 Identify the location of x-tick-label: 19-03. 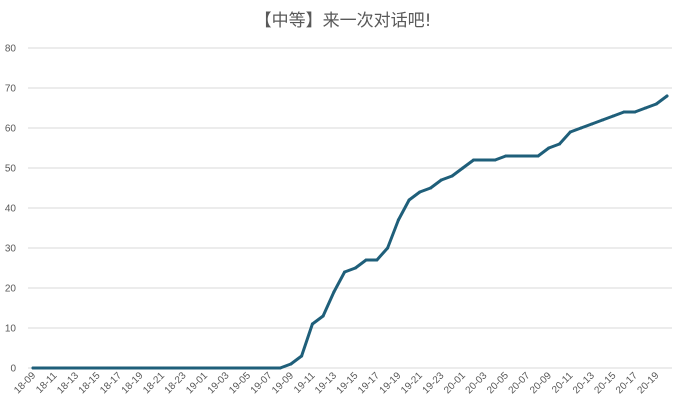
(219, 383).